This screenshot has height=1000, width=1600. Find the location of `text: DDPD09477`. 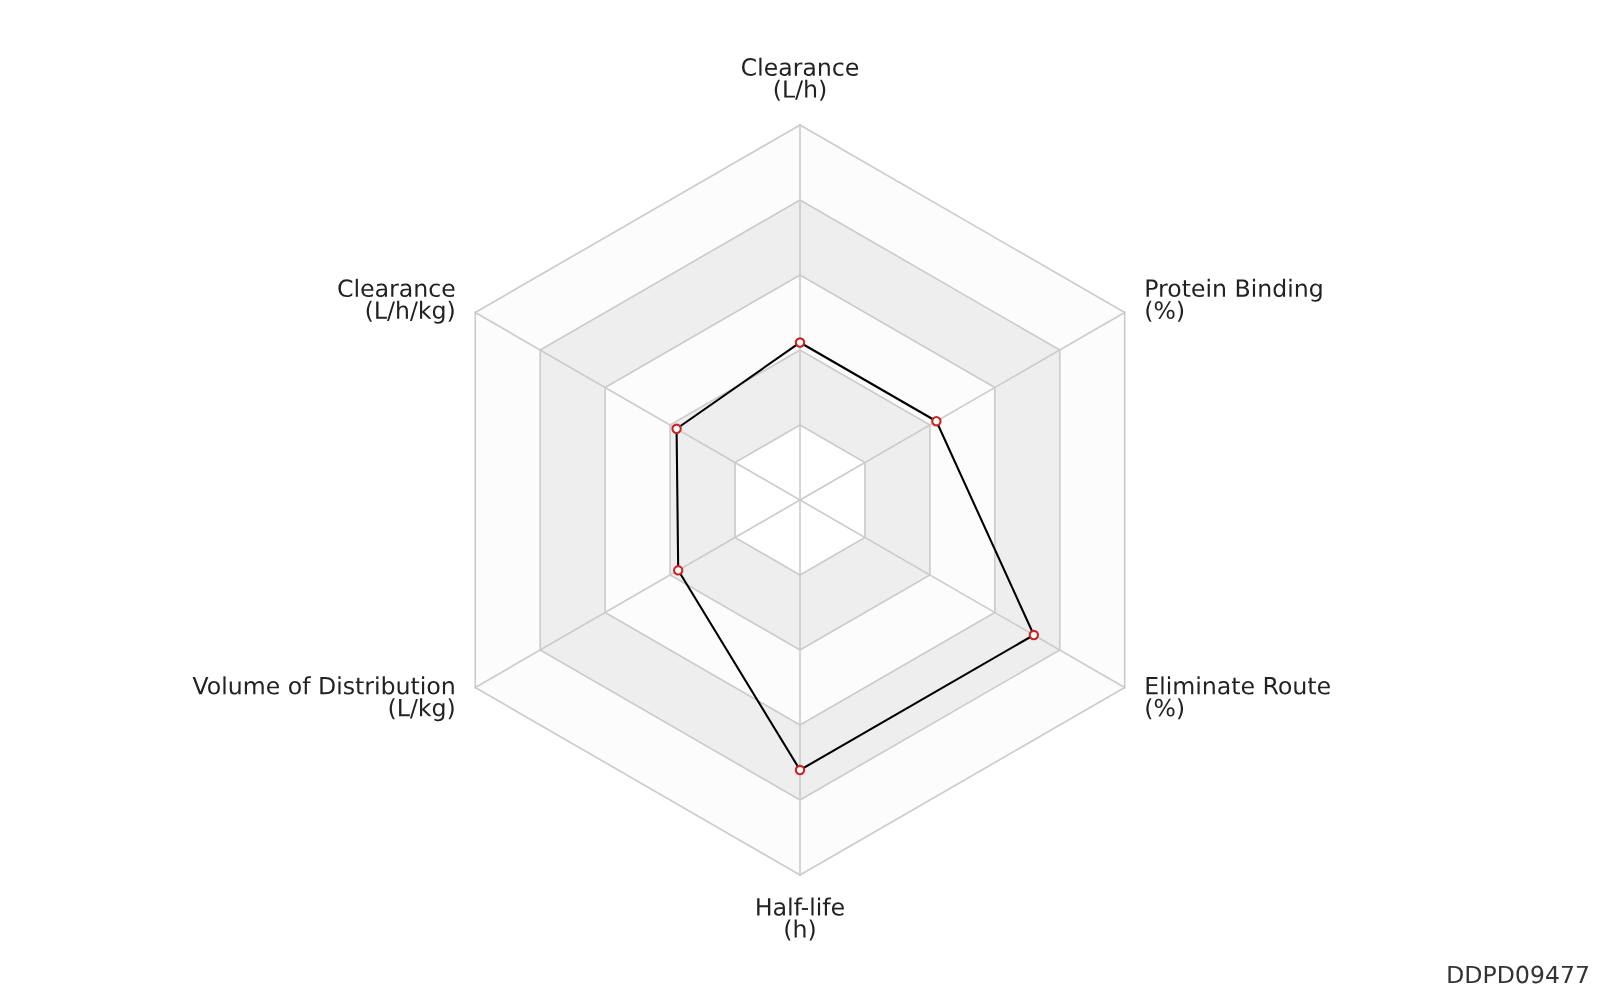

text: DDPD09477 is located at coordinates (1518, 974).